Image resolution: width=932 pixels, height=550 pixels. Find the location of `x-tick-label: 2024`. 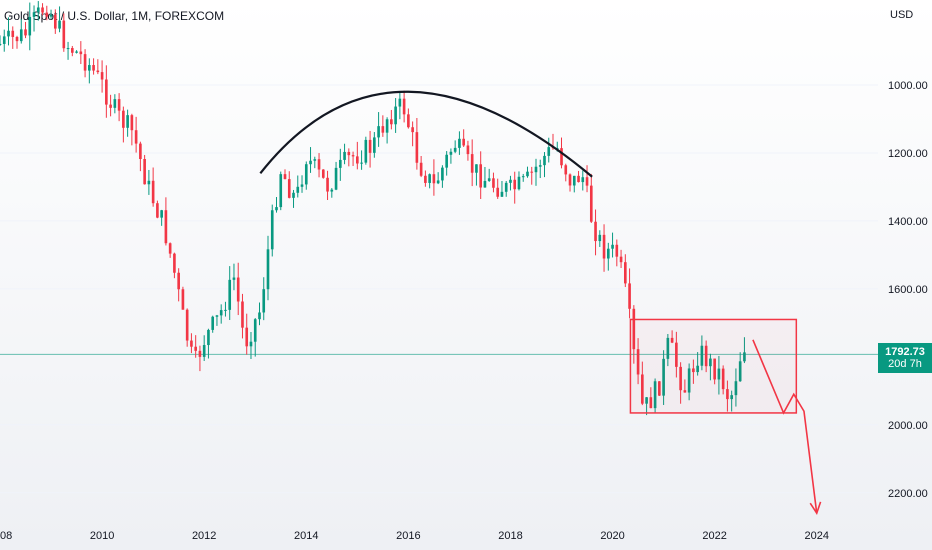

x-tick-label: 2024 is located at coordinates (817, 536).